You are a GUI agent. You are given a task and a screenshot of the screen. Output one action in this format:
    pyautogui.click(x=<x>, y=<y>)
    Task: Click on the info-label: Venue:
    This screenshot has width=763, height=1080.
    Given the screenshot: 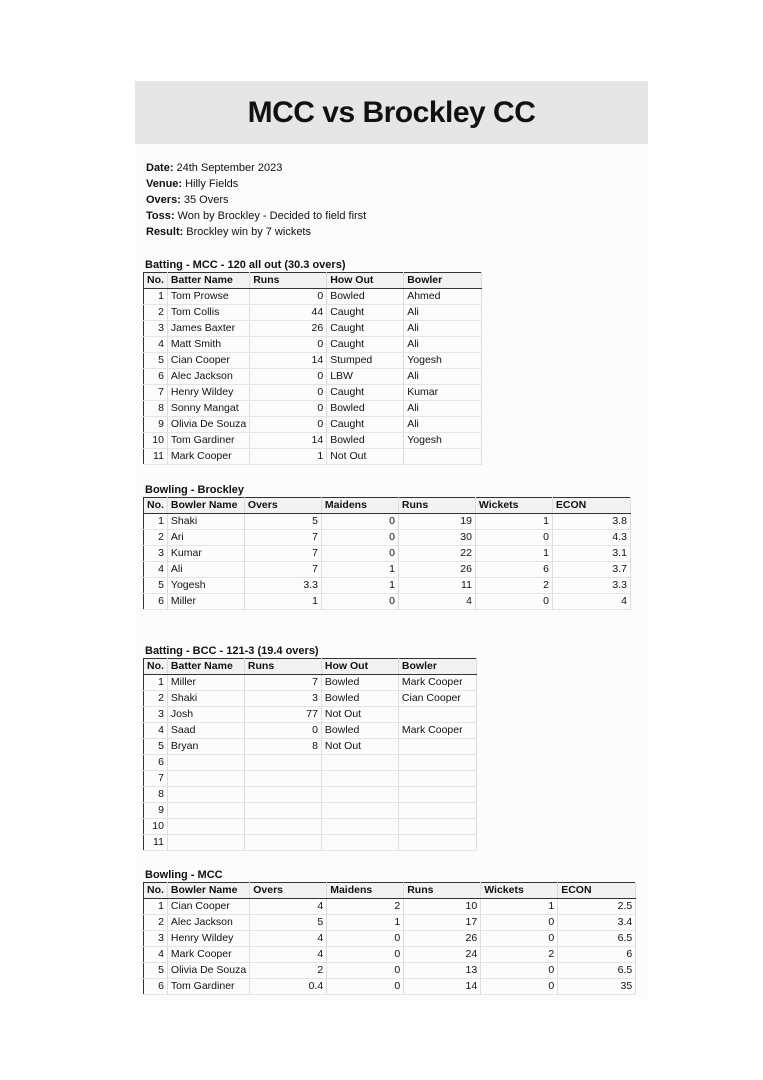 What is the action you would take?
    pyautogui.click(x=164, y=184)
    